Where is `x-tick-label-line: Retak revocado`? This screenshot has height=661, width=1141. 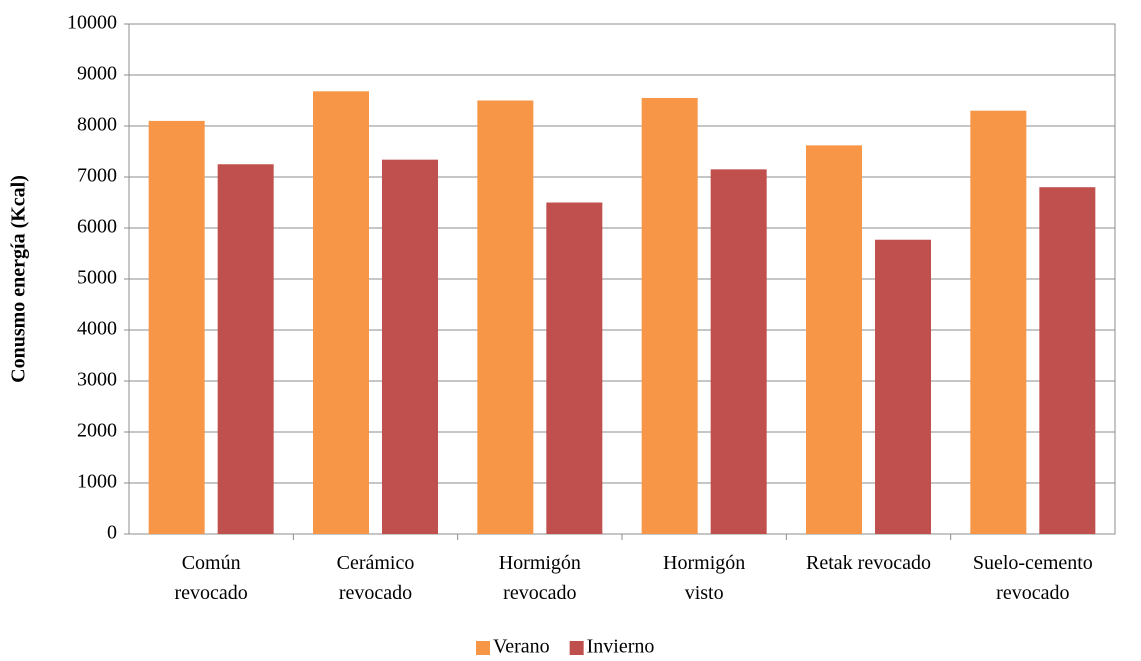 x-tick-label-line: Retak revocado is located at coordinates (868, 563).